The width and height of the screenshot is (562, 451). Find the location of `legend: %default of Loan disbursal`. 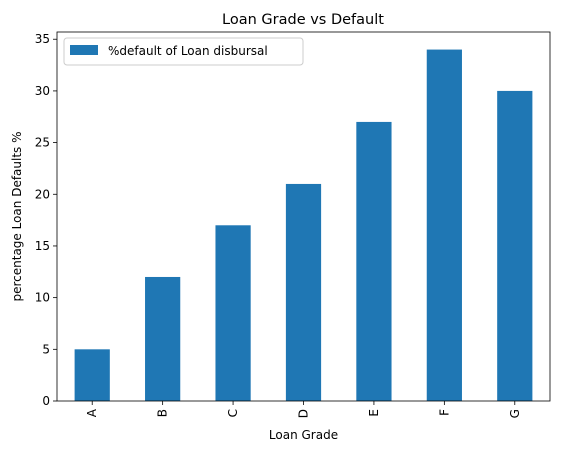

legend: %default of Loan disbursal is located at coordinates (183, 51).